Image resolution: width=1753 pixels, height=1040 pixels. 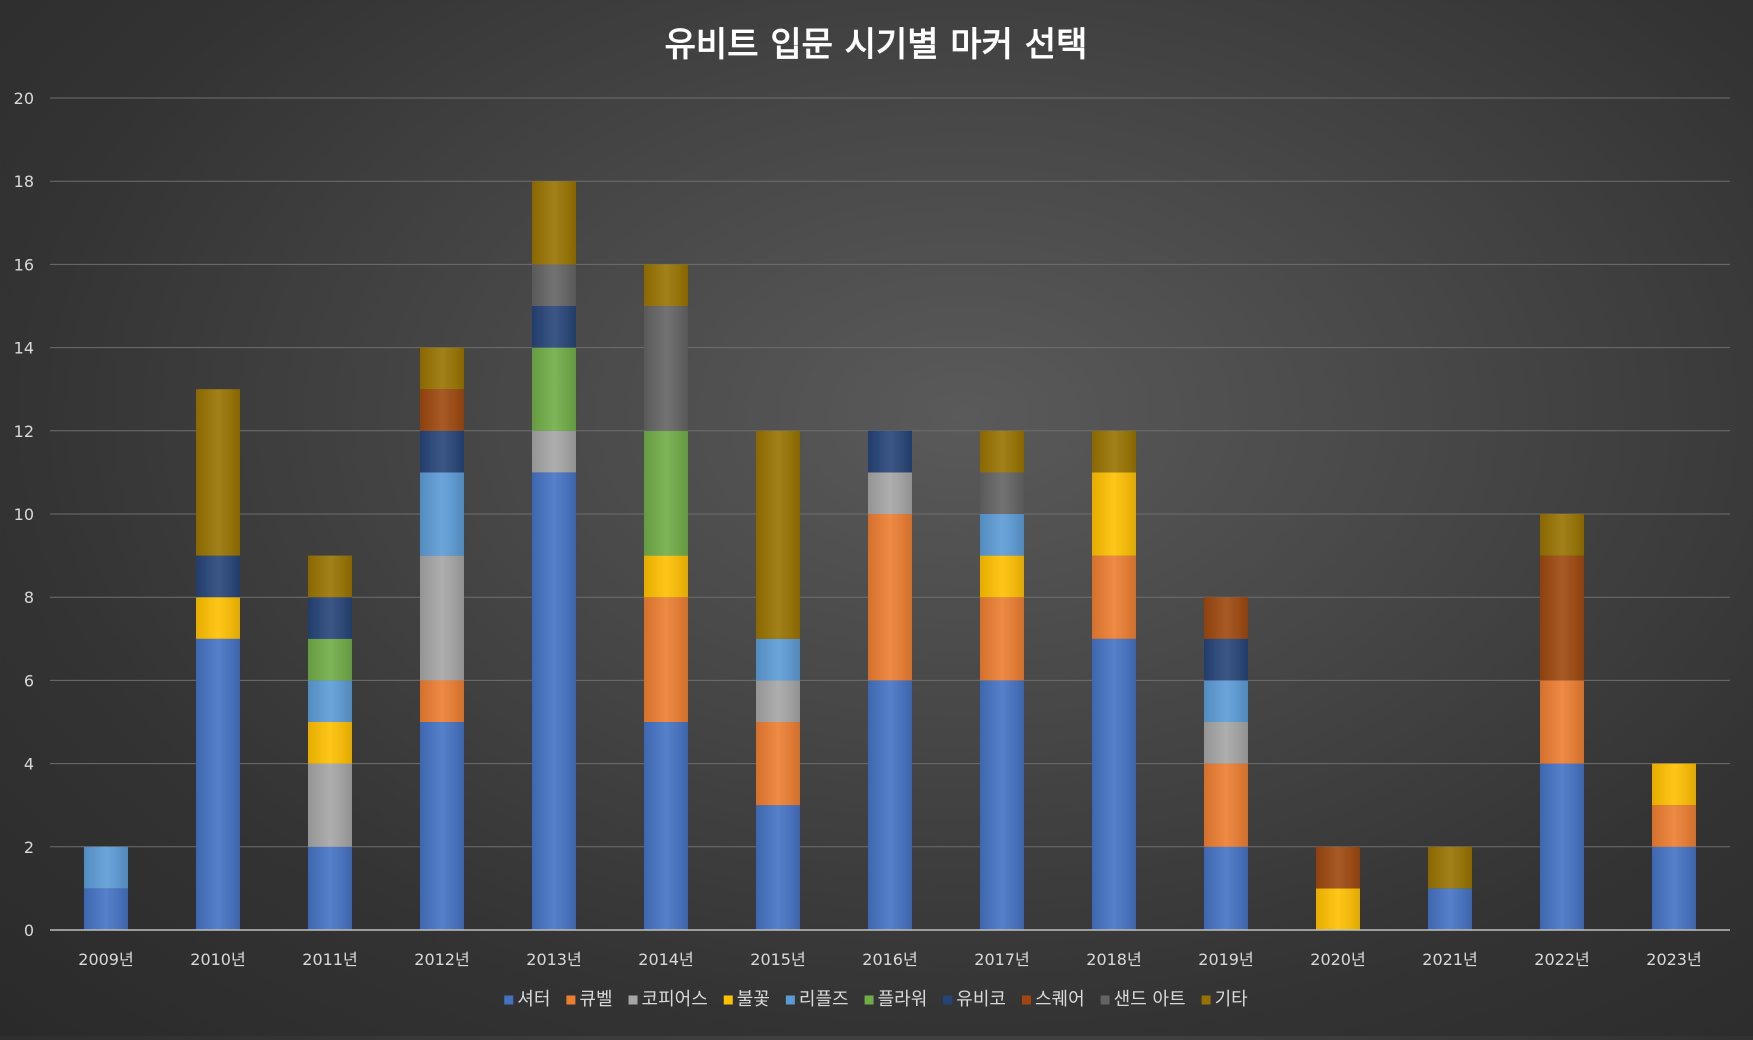 What do you see at coordinates (1113, 959) in the screenshot?
I see `x-tick-label: 2018년` at bounding box center [1113, 959].